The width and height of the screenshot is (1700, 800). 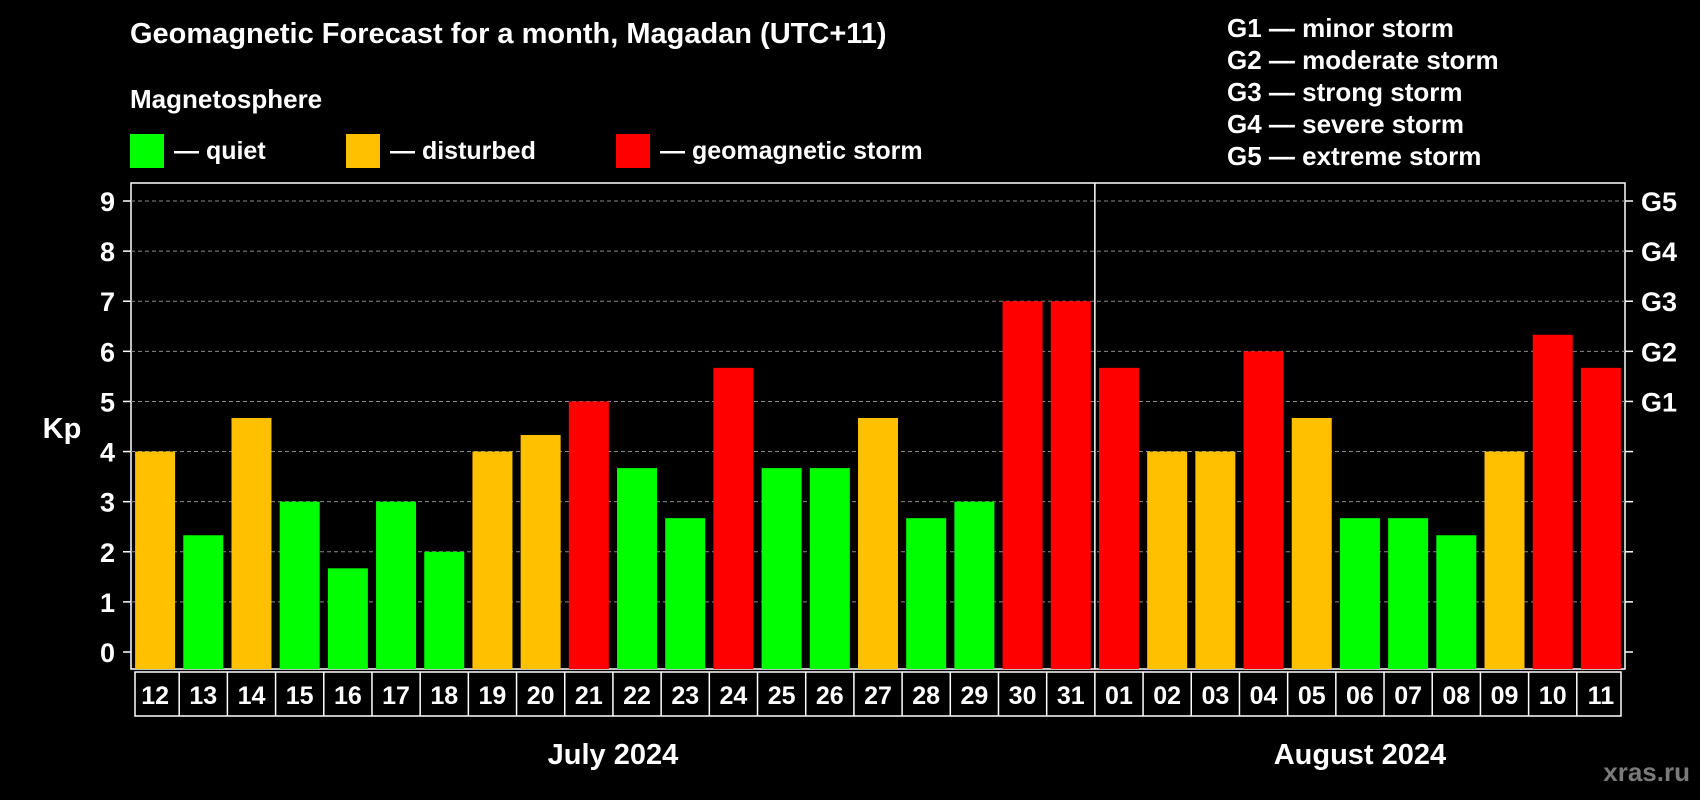 What do you see at coordinates (396, 696) in the screenshot?
I see `x-tick-label: 17` at bounding box center [396, 696].